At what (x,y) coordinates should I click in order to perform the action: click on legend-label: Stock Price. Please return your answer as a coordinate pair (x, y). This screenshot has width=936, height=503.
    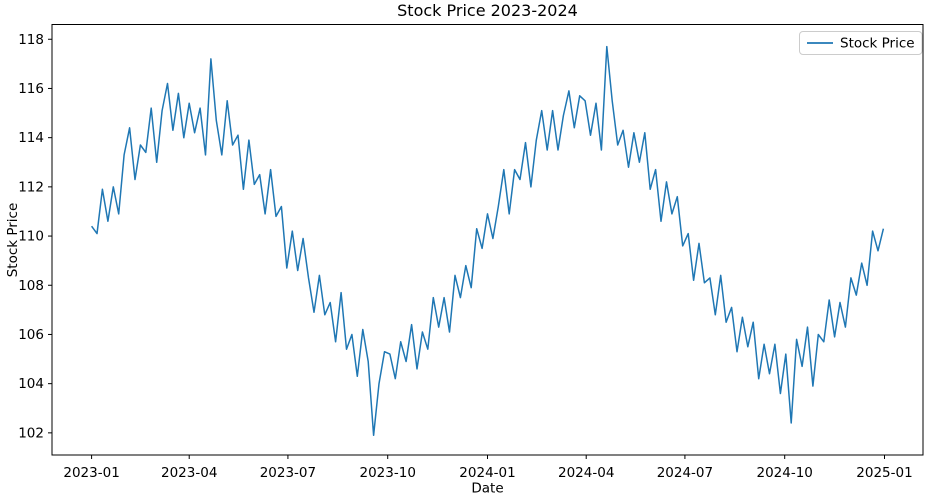
    Looking at the image, I should click on (877, 44).